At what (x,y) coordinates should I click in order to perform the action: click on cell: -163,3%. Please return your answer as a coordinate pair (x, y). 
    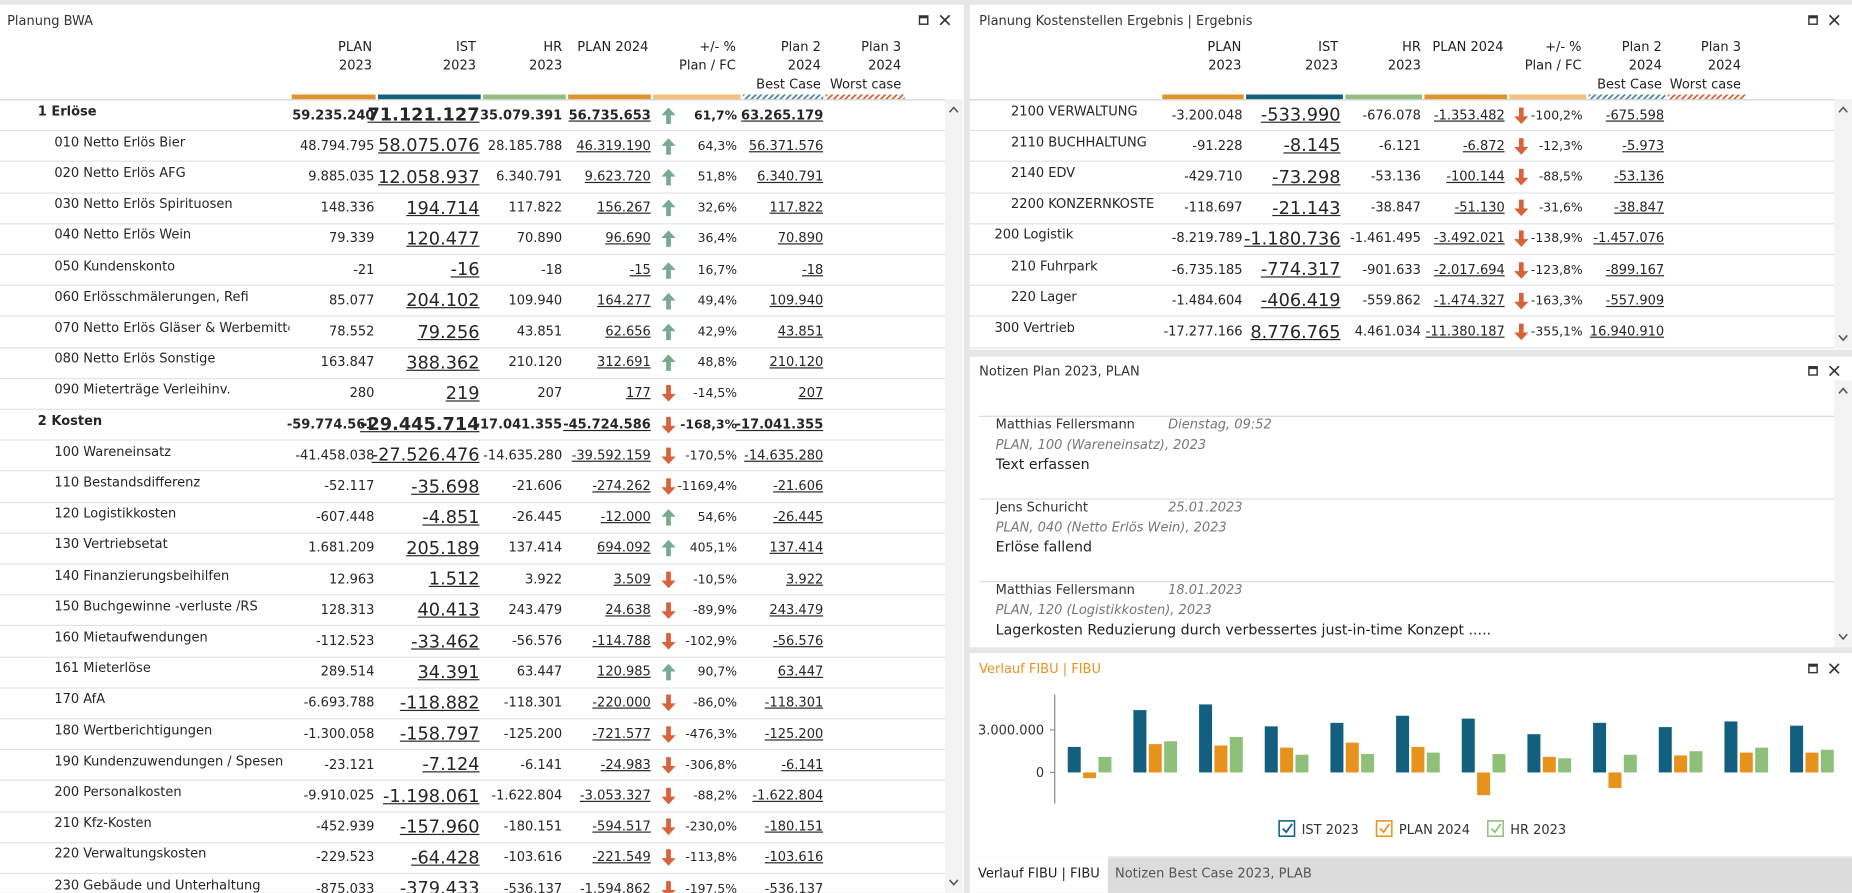
    Looking at the image, I should click on (1556, 301).